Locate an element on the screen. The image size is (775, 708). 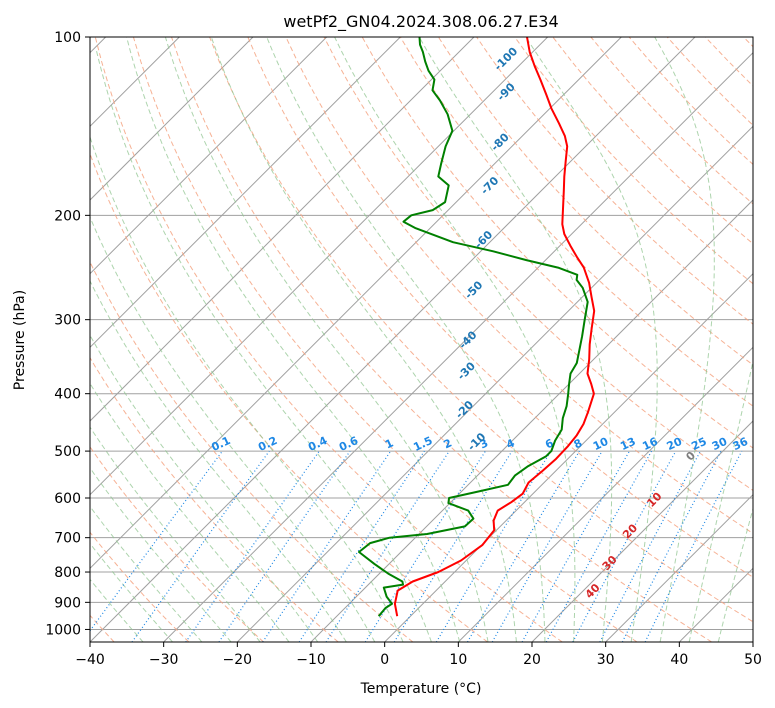
x-axis-ticks: −40 −30 −20 −10 0 10 20 30 40 50 is located at coordinates (418, 655).